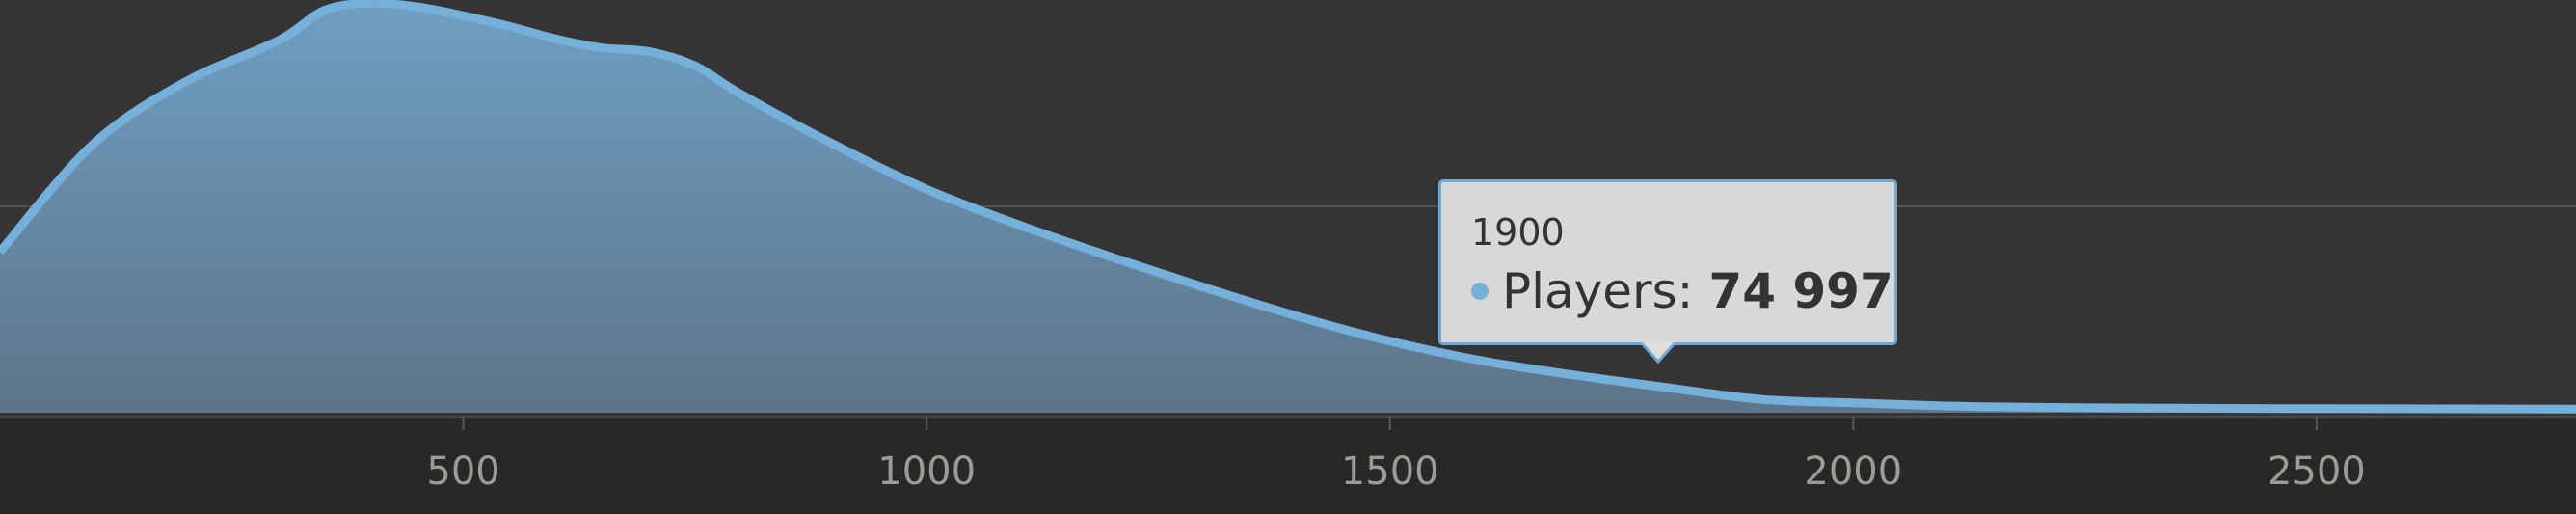 The height and width of the screenshot is (514, 2576). I want to click on tooltip-series-row: Players: 74 997, so click(1682, 291).